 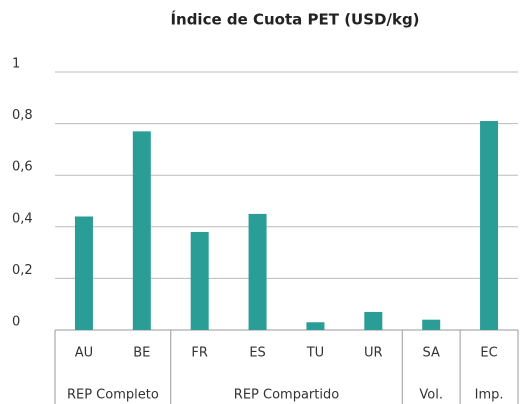 I want to click on x-tick-label: FR, so click(x=199, y=353).